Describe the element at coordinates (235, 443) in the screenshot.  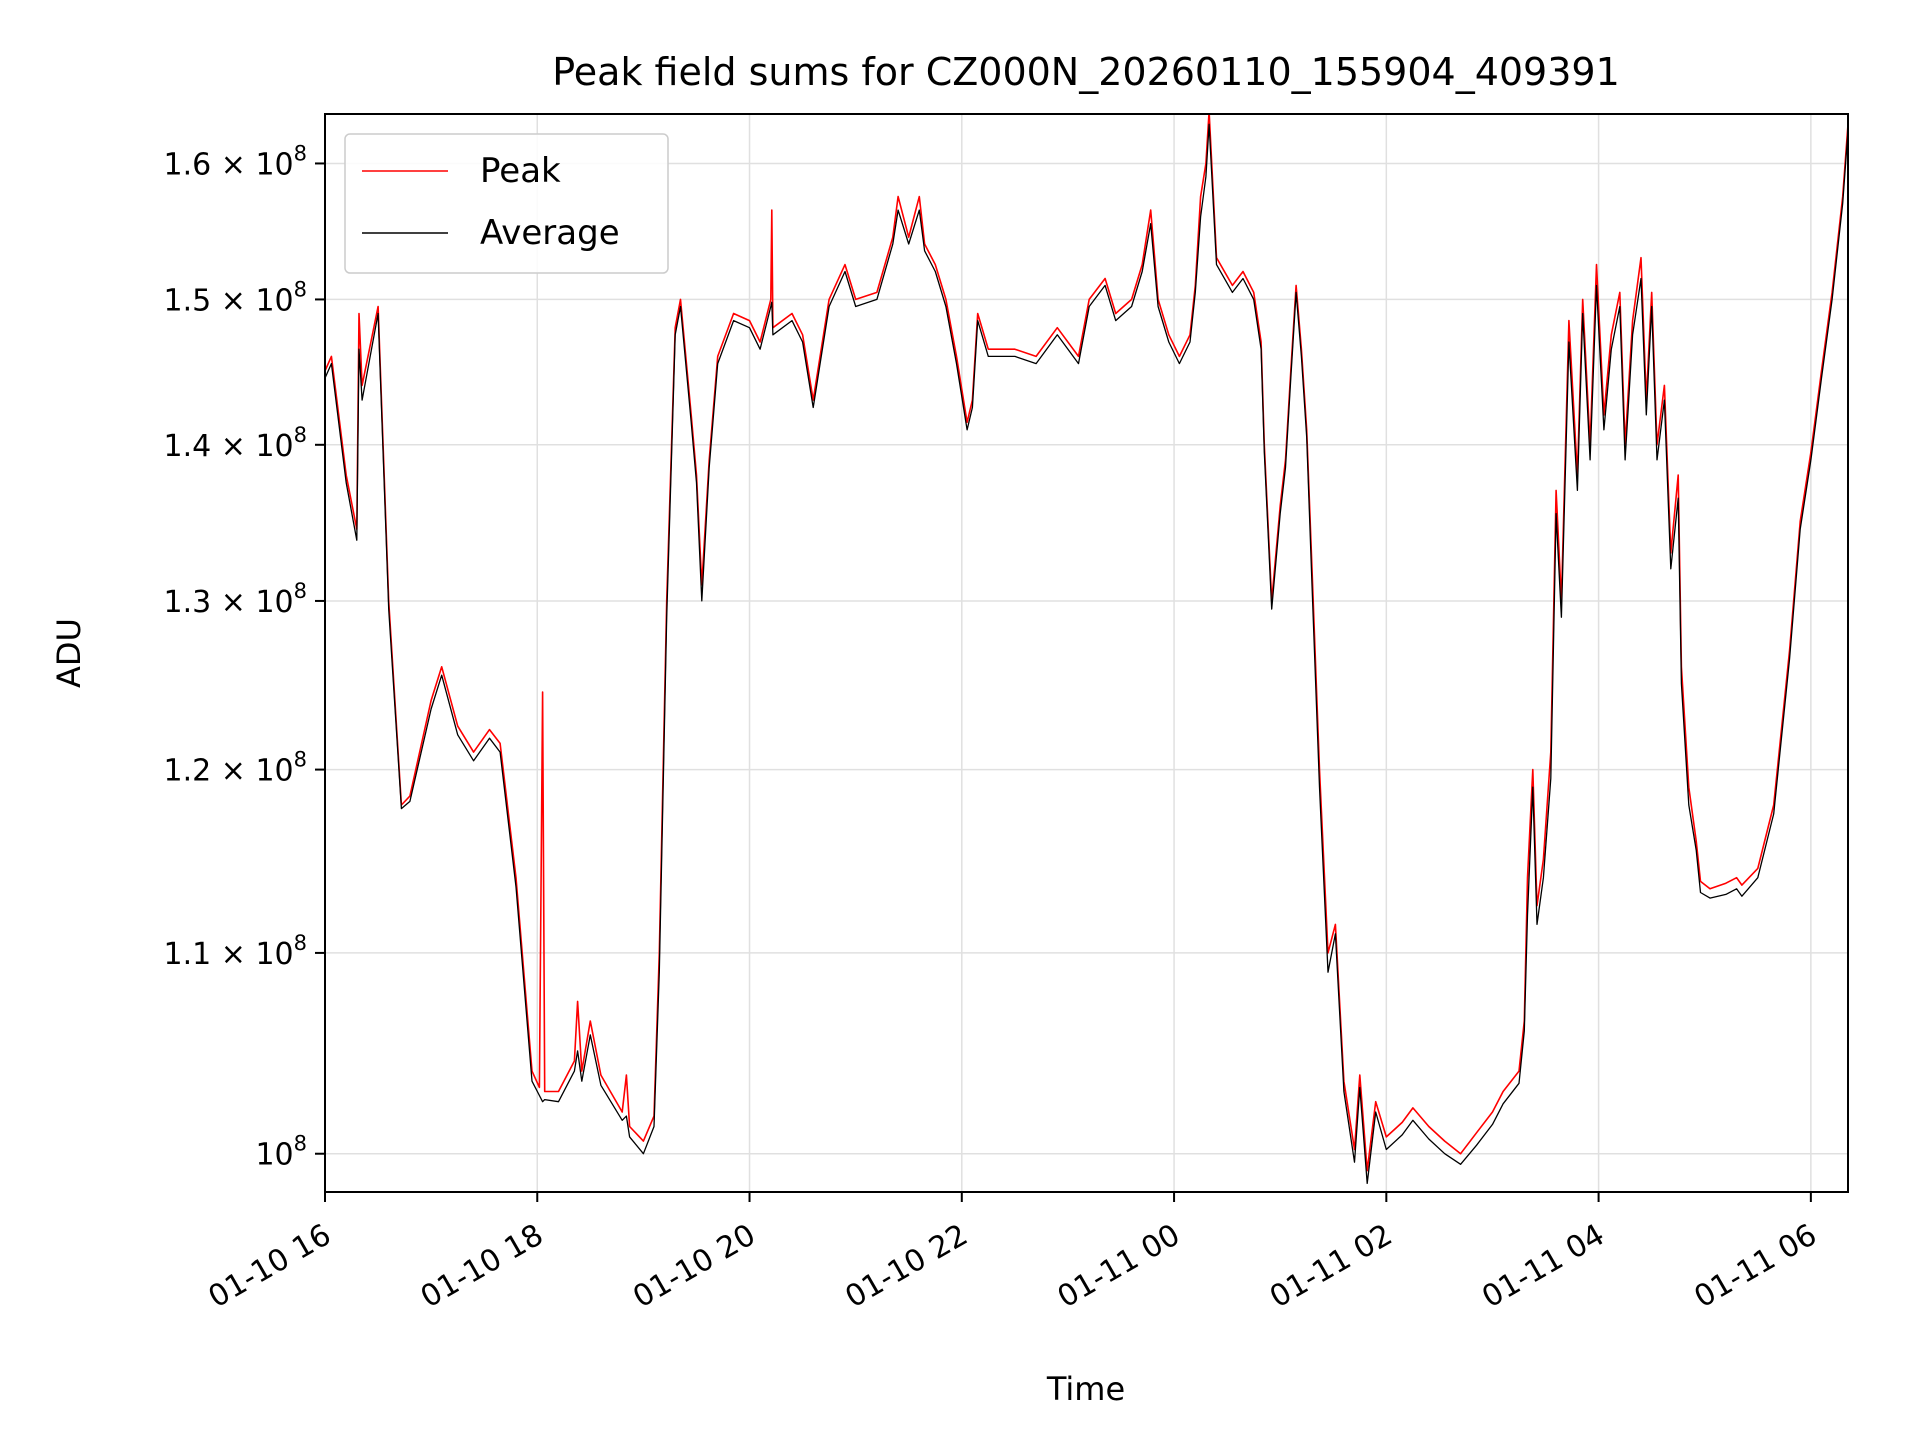
I see `y-tick-label: 1.4 × 108` at that location.